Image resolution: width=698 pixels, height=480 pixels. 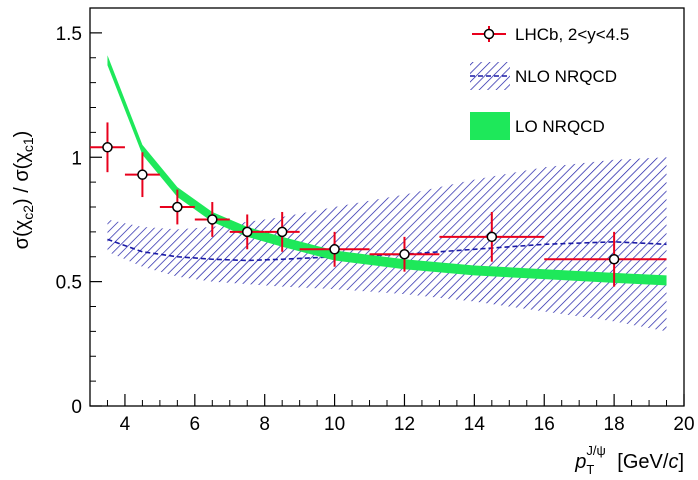 I want to click on y-tick-label: 1.5, so click(x=69, y=34).